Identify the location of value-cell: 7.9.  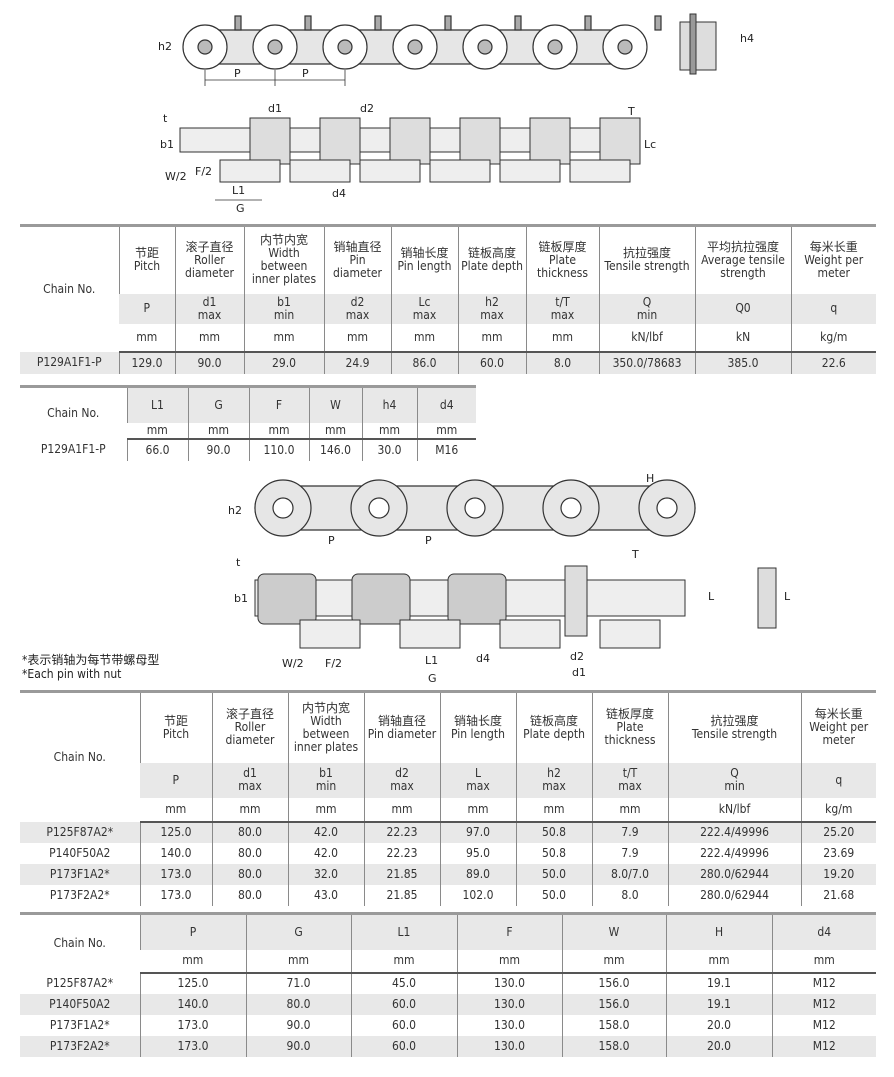
(629, 832).